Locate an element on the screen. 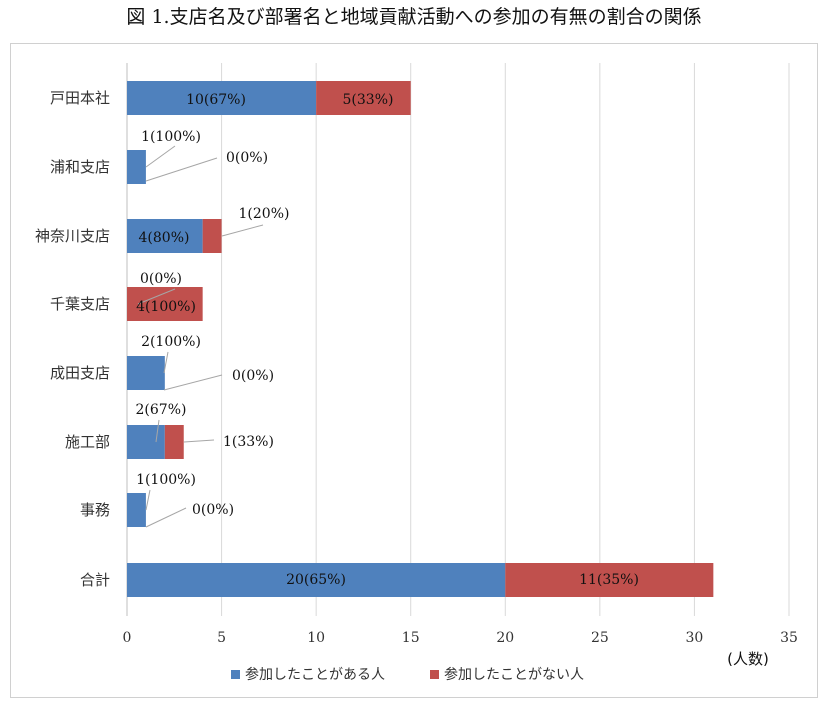  category-label: 事務 is located at coordinates (95, 510).